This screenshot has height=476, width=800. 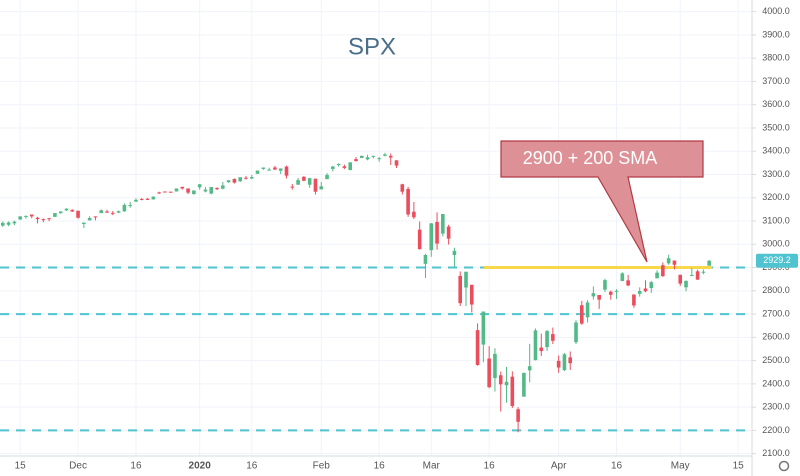 What do you see at coordinates (776, 34) in the screenshot?
I see `y-tick-label: 3900.0` at bounding box center [776, 34].